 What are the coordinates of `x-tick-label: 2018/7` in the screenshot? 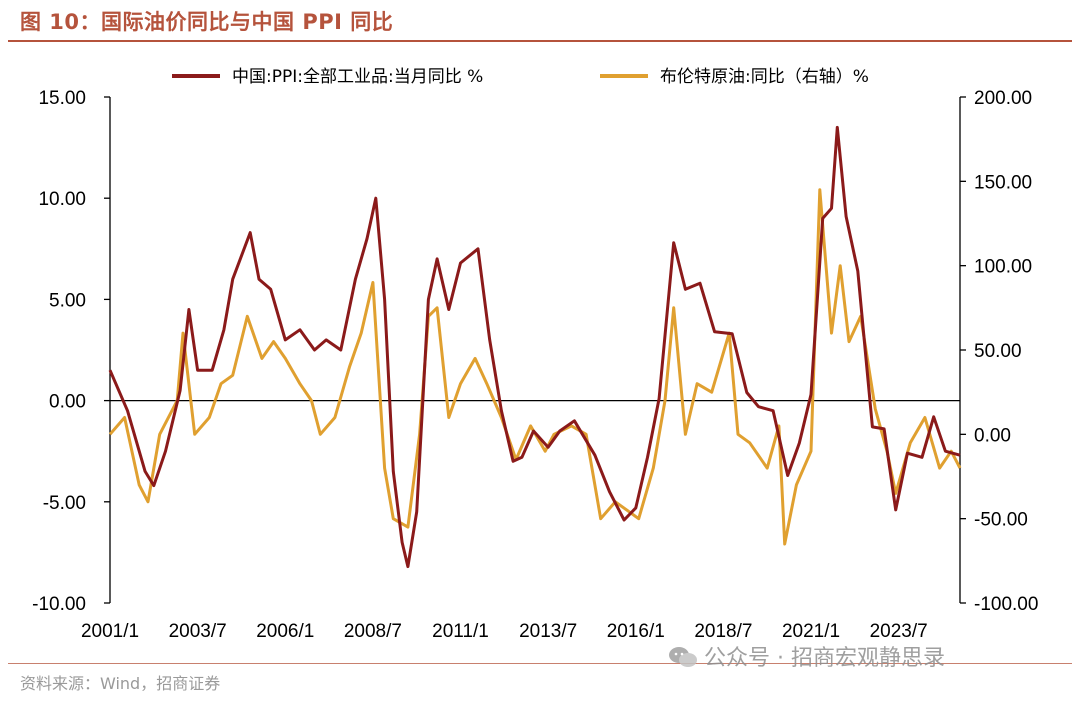 It's located at (723, 631).